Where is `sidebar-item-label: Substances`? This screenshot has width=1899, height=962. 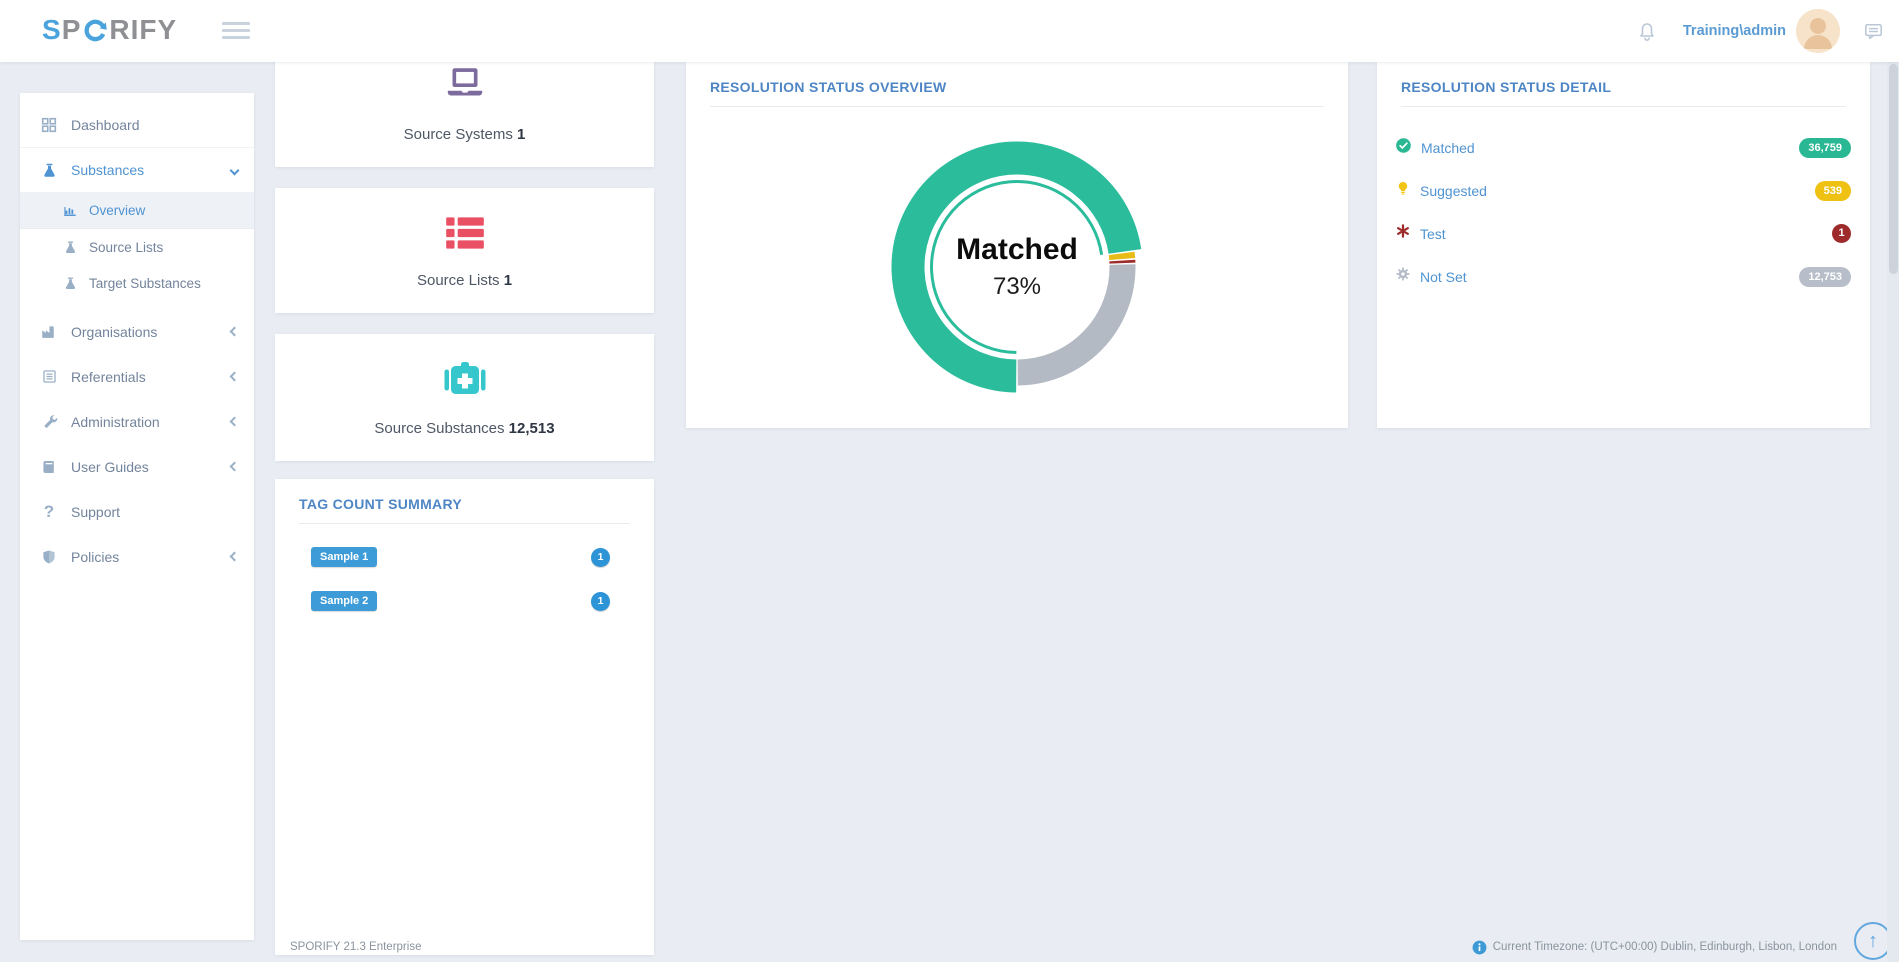 sidebar-item-label: Substances is located at coordinates (108, 170).